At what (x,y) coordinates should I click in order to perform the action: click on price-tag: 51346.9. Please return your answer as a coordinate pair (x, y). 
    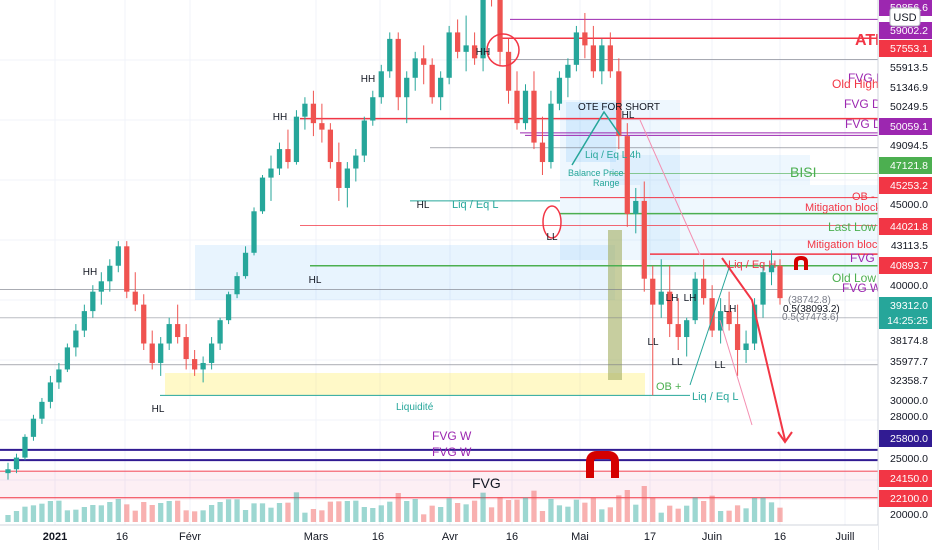
    Looking at the image, I should click on (909, 88).